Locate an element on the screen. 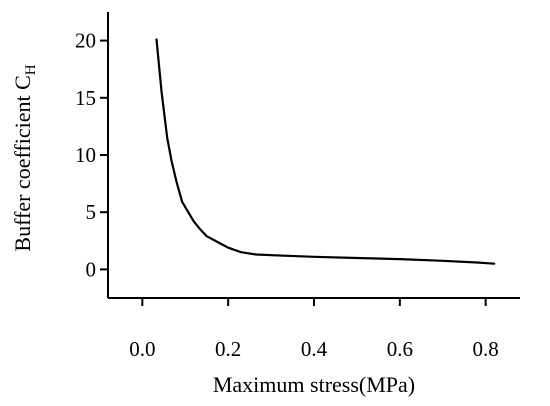  x-tick-label: 0.0 is located at coordinates (142, 349).